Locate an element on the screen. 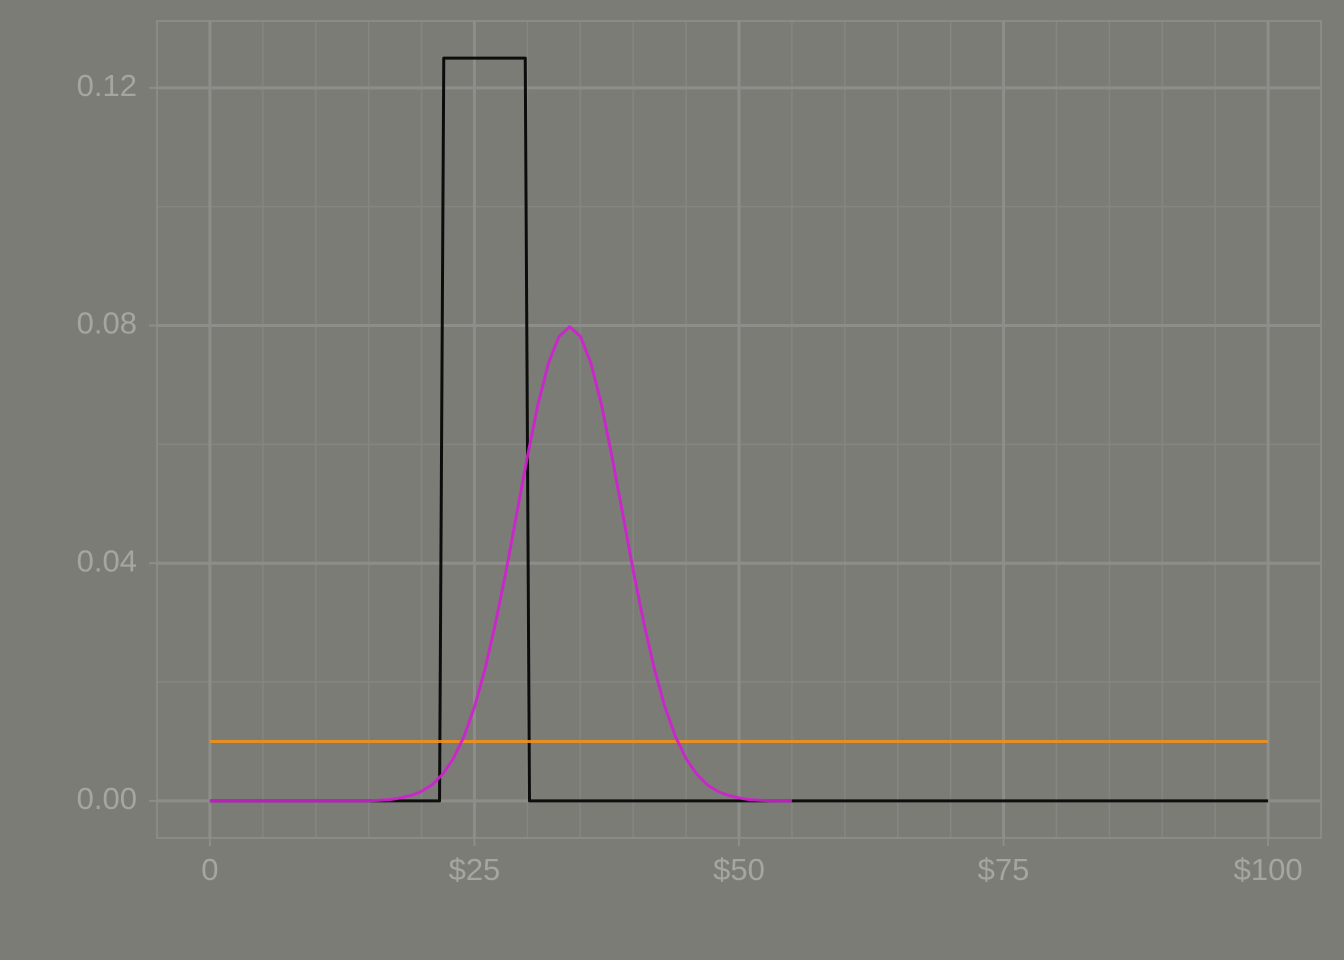  x-tick-label: $50 is located at coordinates (739, 869).